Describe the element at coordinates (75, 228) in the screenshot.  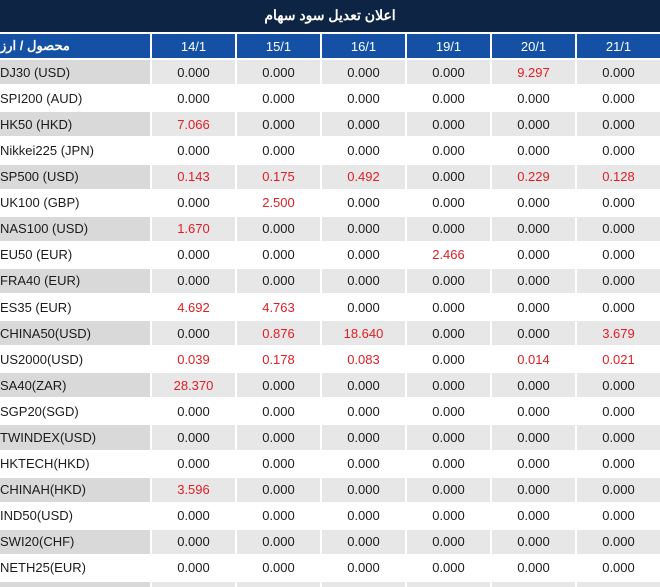
I see `instrument-name: NAS100 (USD)` at that location.